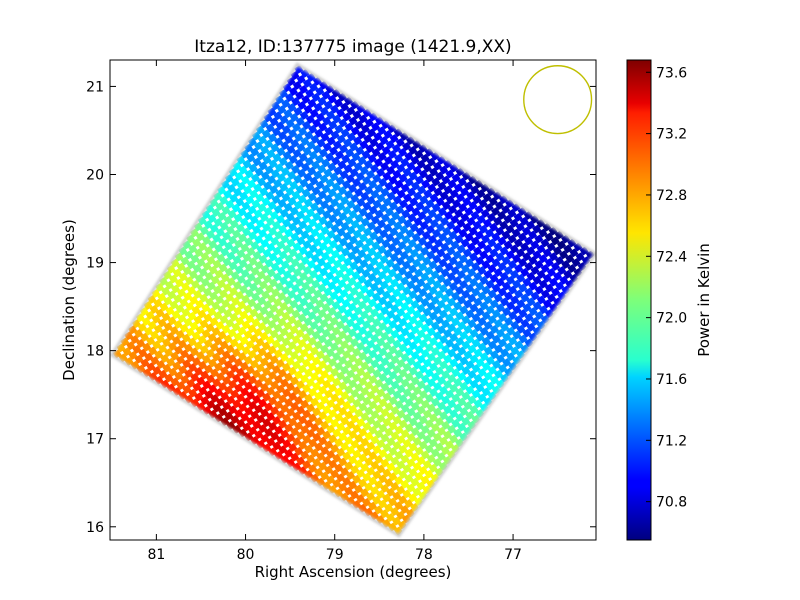 This screenshot has width=800, height=600. I want to click on x-tick-label: 77, so click(513, 555).